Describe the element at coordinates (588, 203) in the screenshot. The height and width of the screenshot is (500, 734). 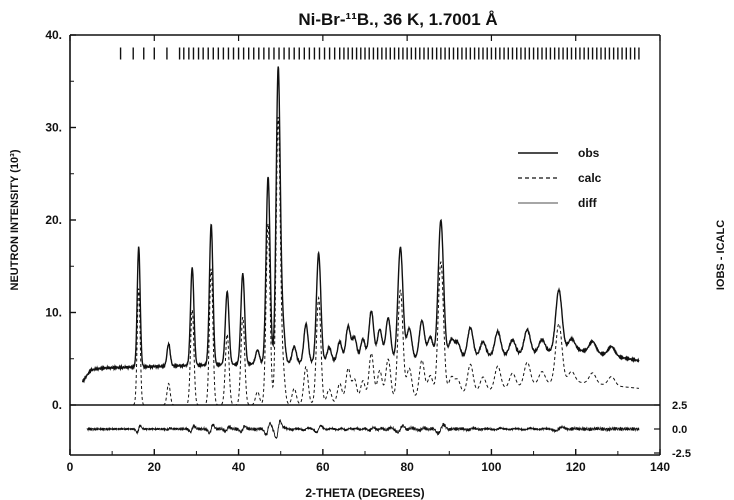
I see `legend-label-diff: diff` at that location.